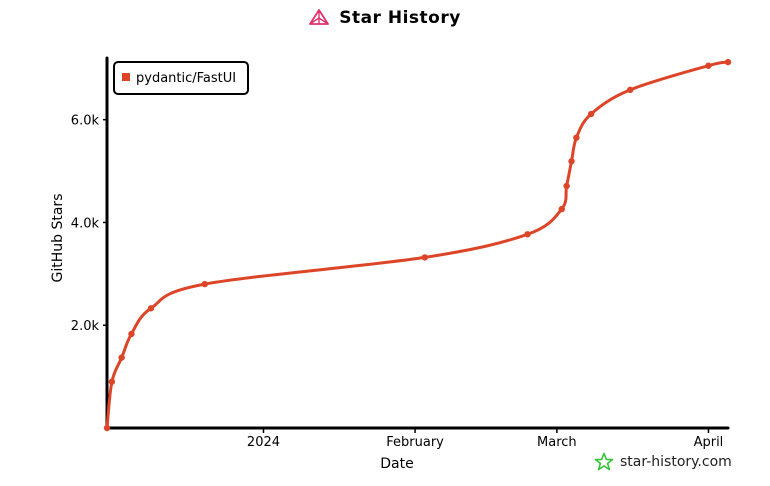  I want to click on y-tick-label: 4.0k, so click(85, 223).